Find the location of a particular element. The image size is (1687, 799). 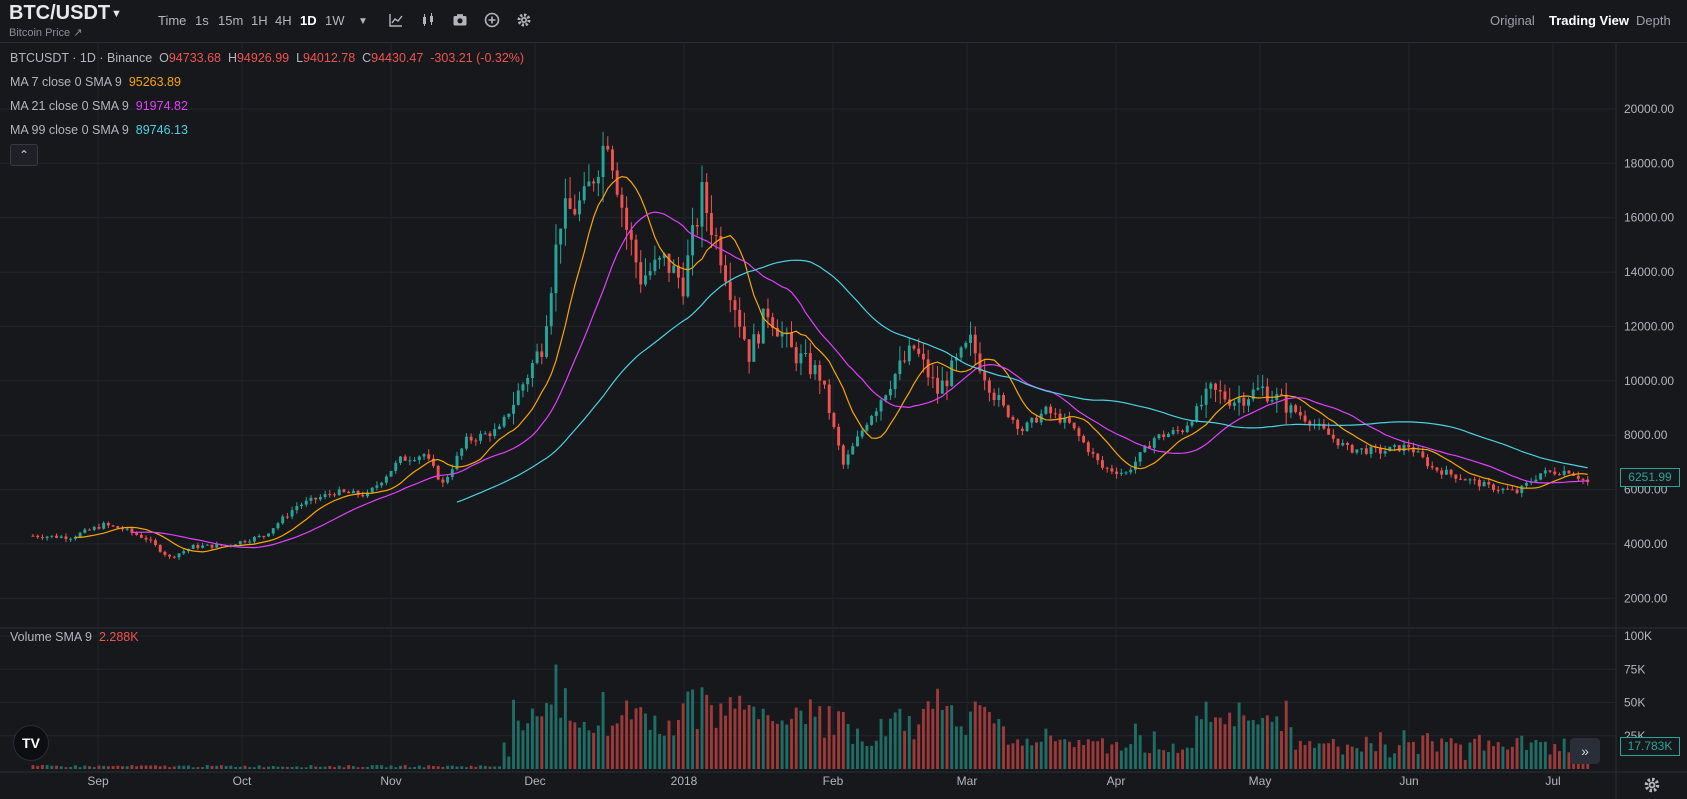

tradingview-logo: TV is located at coordinates (31, 743).